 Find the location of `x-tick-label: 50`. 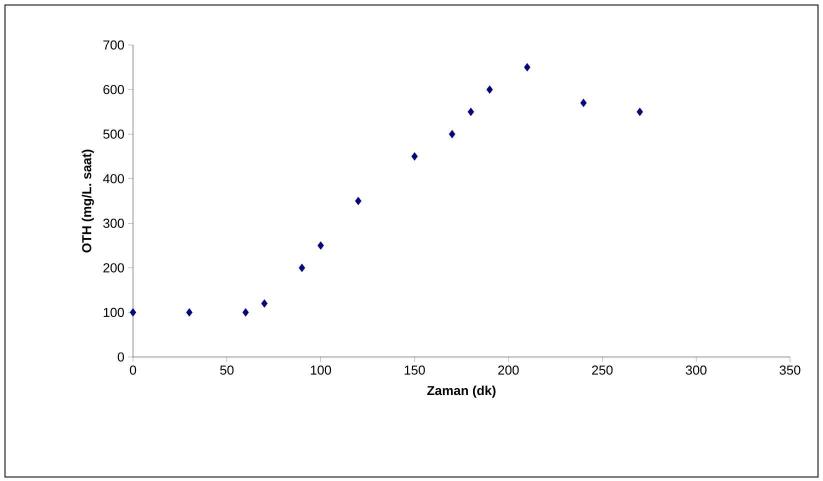

x-tick-label: 50 is located at coordinates (227, 370).